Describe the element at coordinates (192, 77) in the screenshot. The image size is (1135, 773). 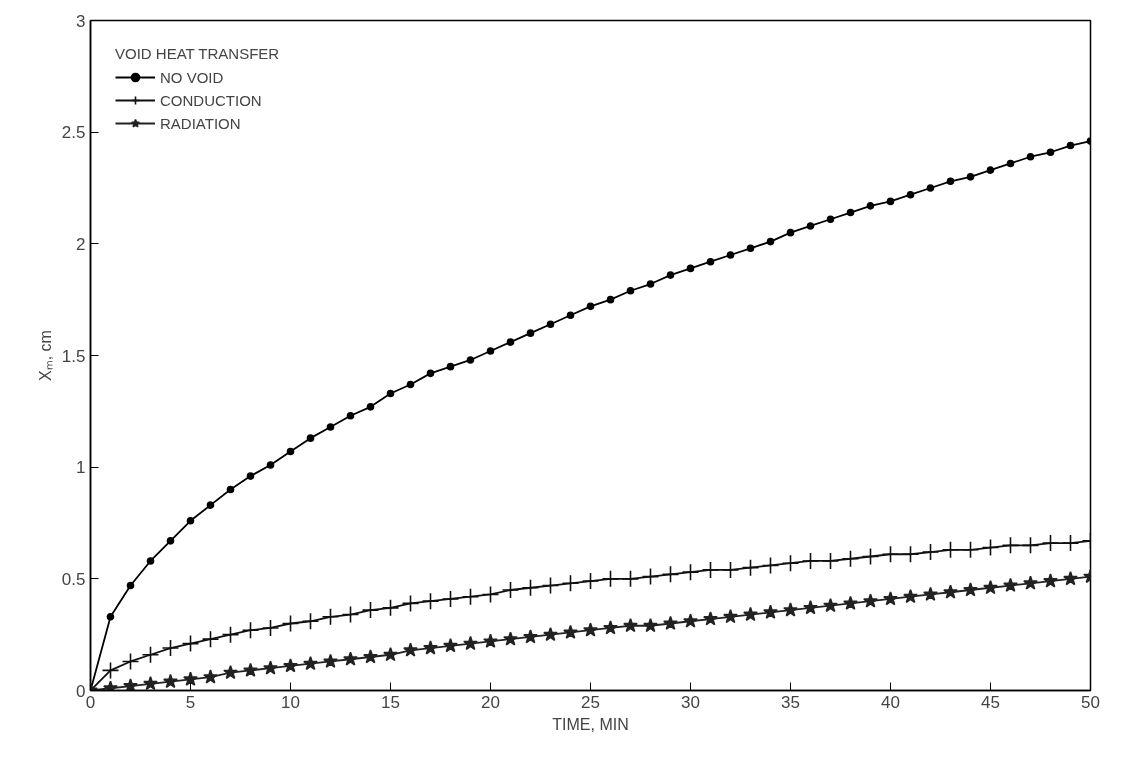
I see `legend-label: NO VOID` at that location.